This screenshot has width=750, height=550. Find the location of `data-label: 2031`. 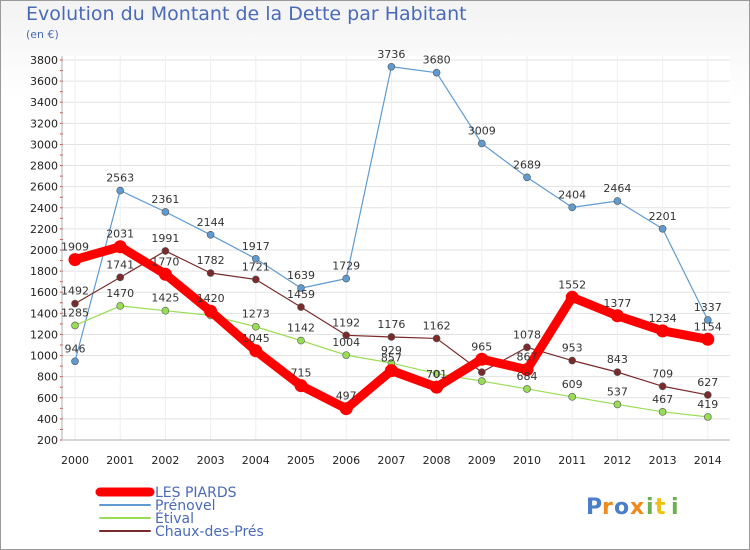

data-label: 2031 is located at coordinates (120, 234).